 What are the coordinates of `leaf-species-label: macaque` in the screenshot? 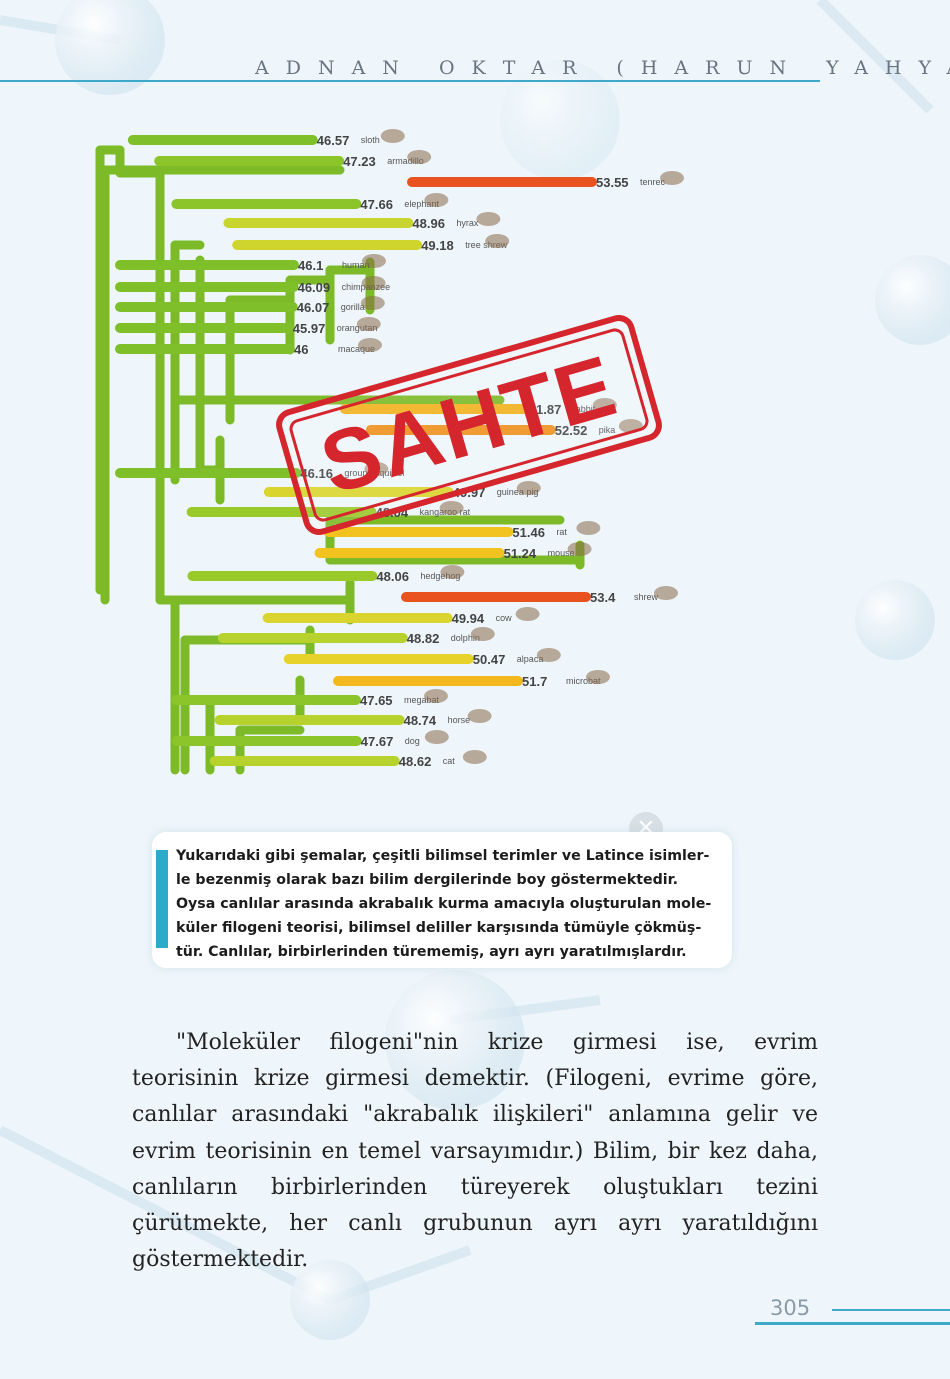 It's located at (356, 349).